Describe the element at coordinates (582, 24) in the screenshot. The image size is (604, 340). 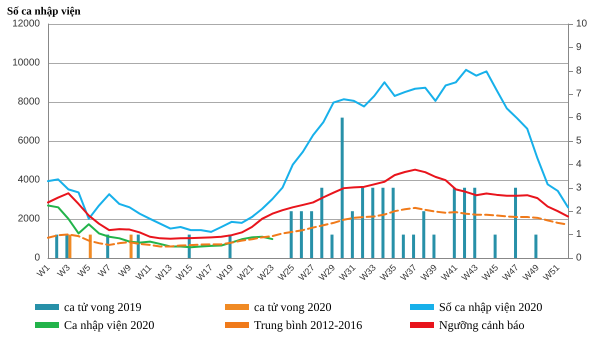
I see `y2-tick-label: 10` at that location.